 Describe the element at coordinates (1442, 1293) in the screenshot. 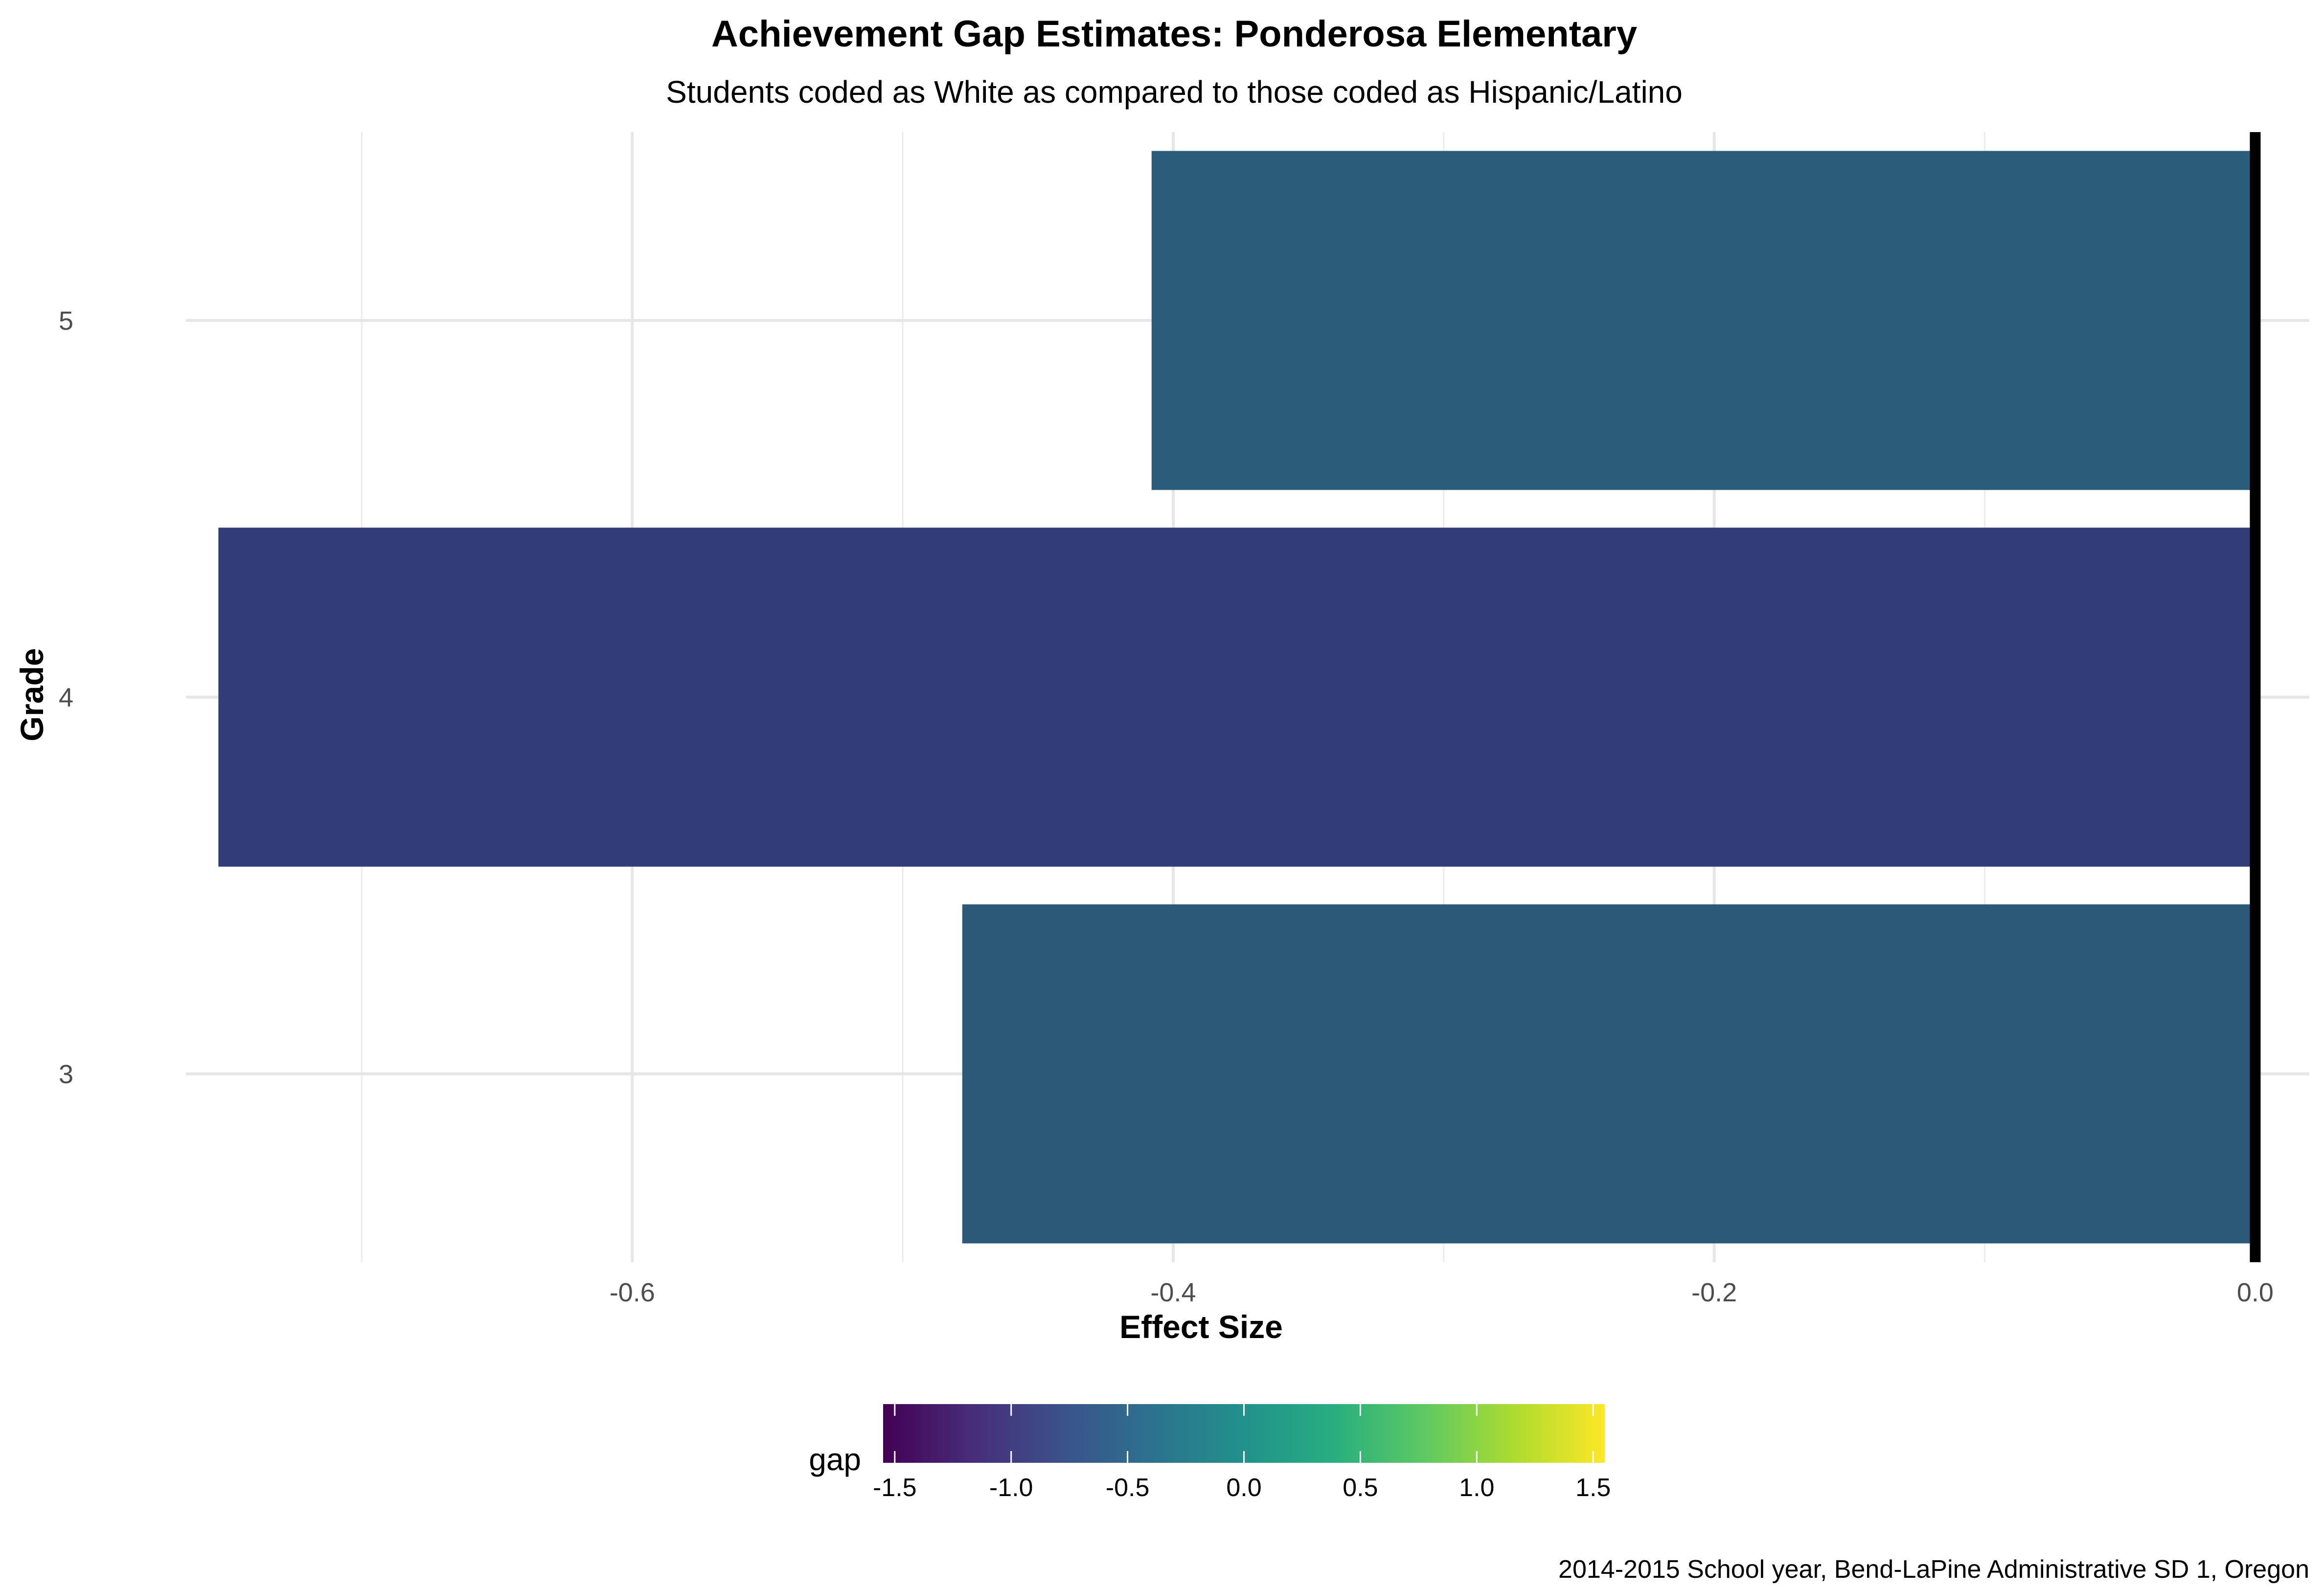

I see `x-axis-ticks: -0.6 -0.4 -0.2 0.0` at that location.